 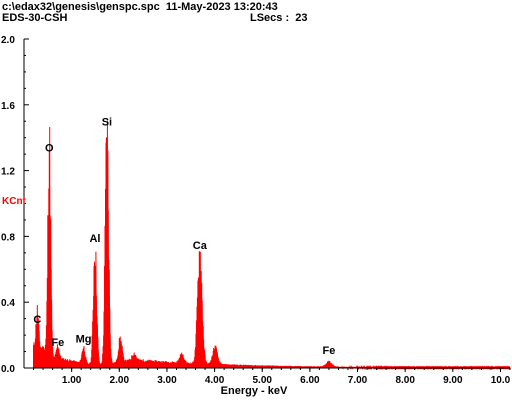 What do you see at coordinates (84, 340) in the screenshot?
I see `peak-label-mg: Mg` at bounding box center [84, 340].